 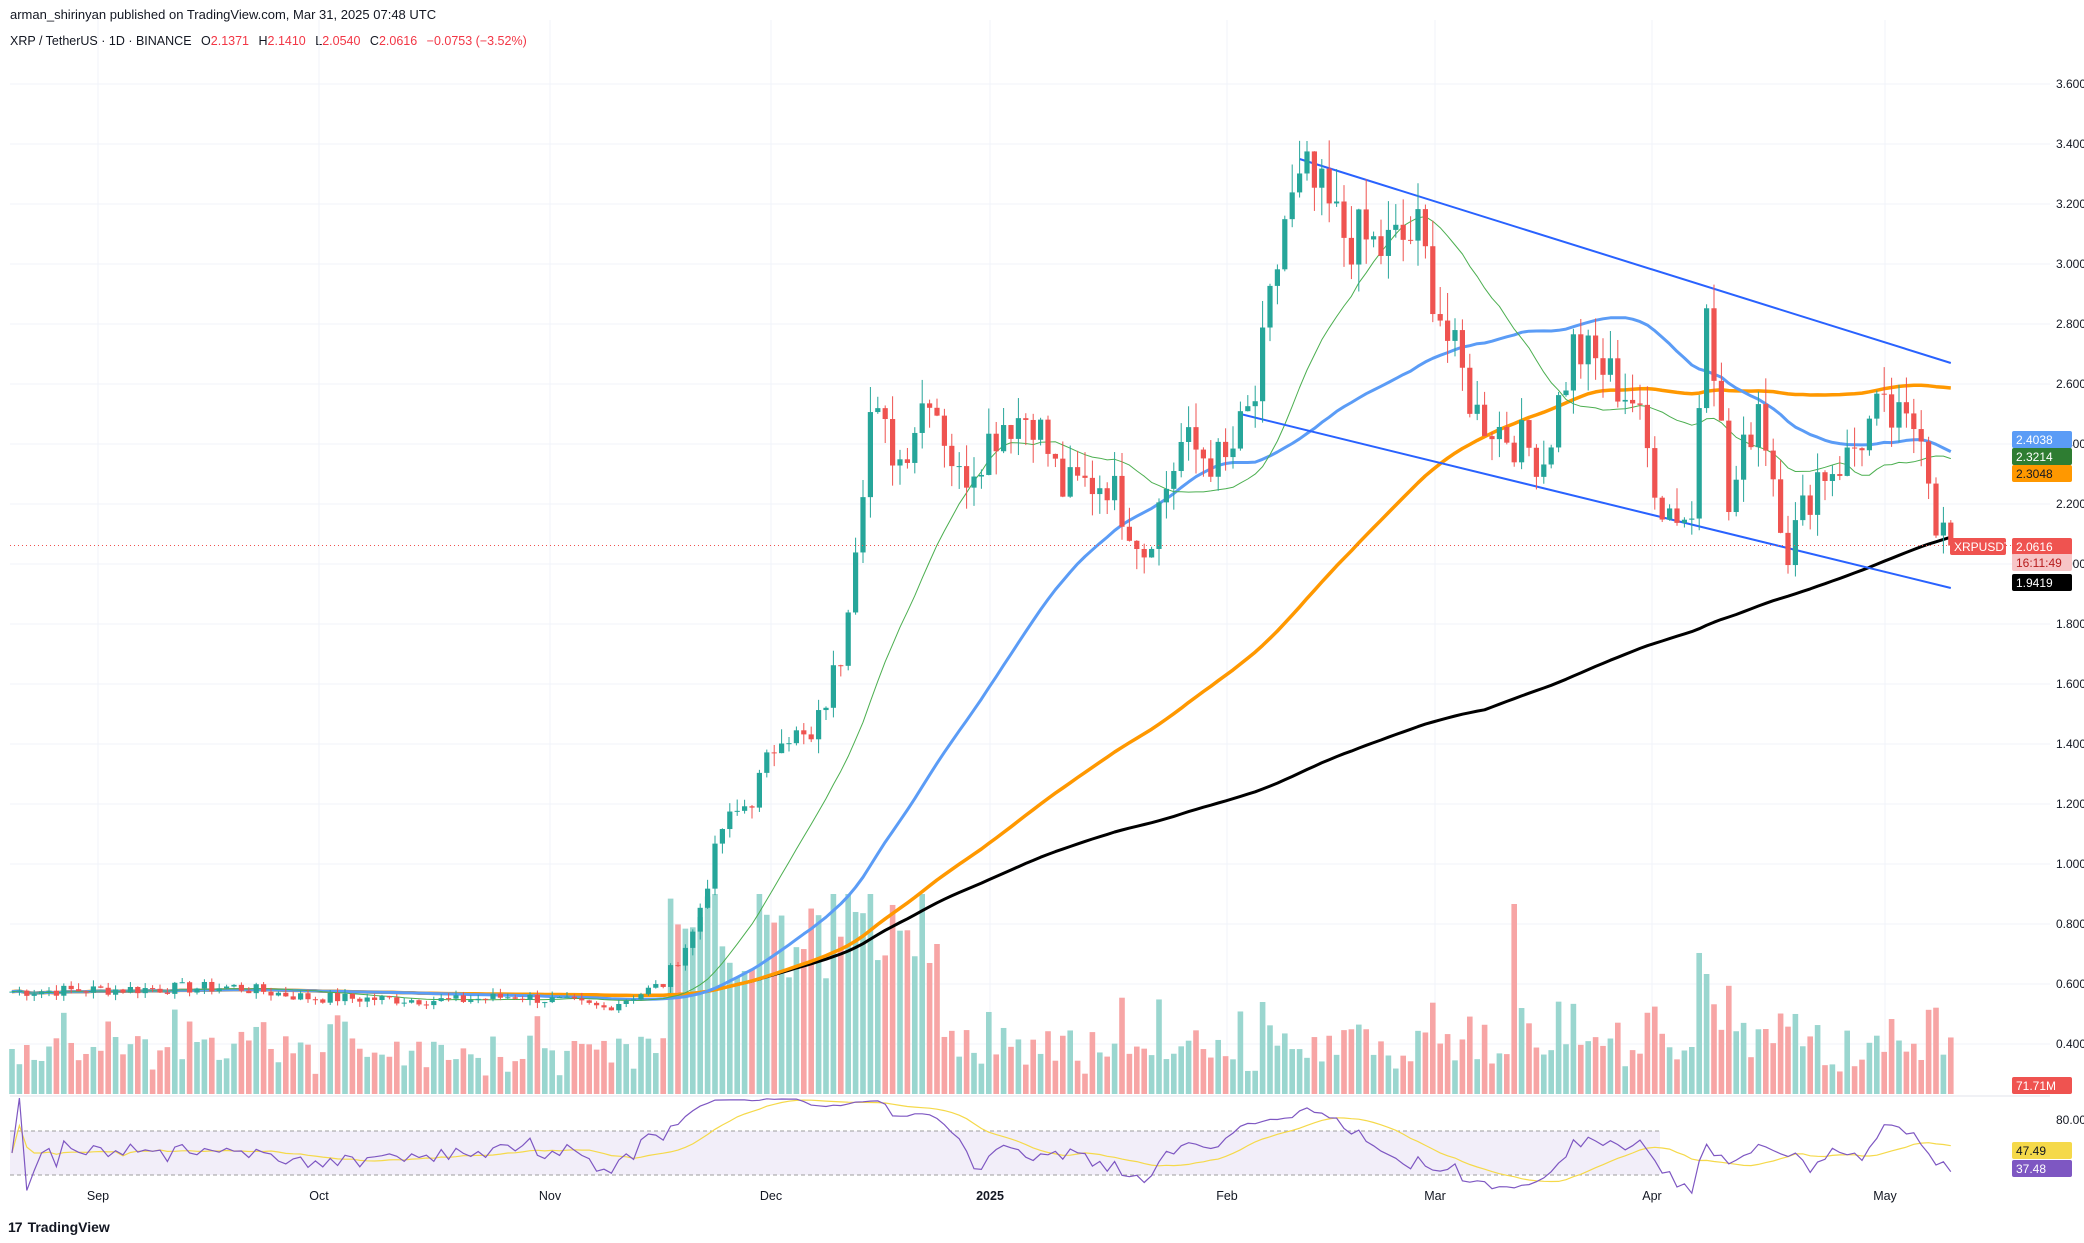 I want to click on time-label: Apr, so click(x=1651, y=1196).